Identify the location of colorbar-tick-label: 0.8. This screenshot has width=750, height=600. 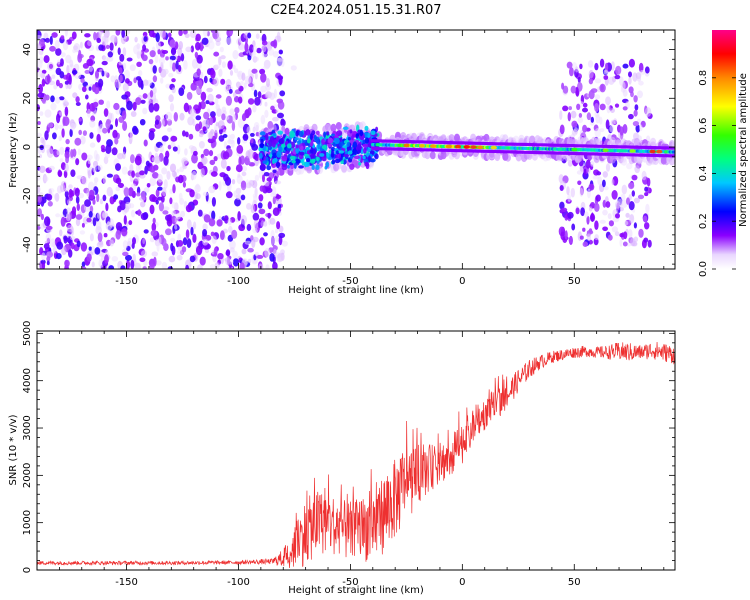
(703, 78).